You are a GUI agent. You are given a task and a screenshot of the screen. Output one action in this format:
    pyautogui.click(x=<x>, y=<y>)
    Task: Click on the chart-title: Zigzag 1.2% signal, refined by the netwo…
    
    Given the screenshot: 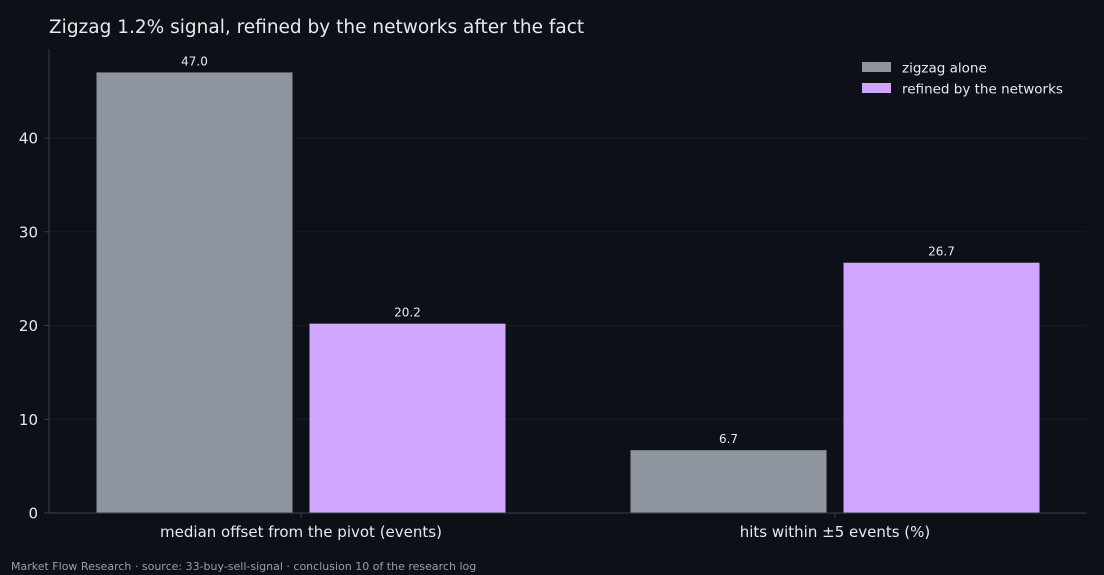 What is the action you would take?
    pyautogui.click(x=316, y=27)
    